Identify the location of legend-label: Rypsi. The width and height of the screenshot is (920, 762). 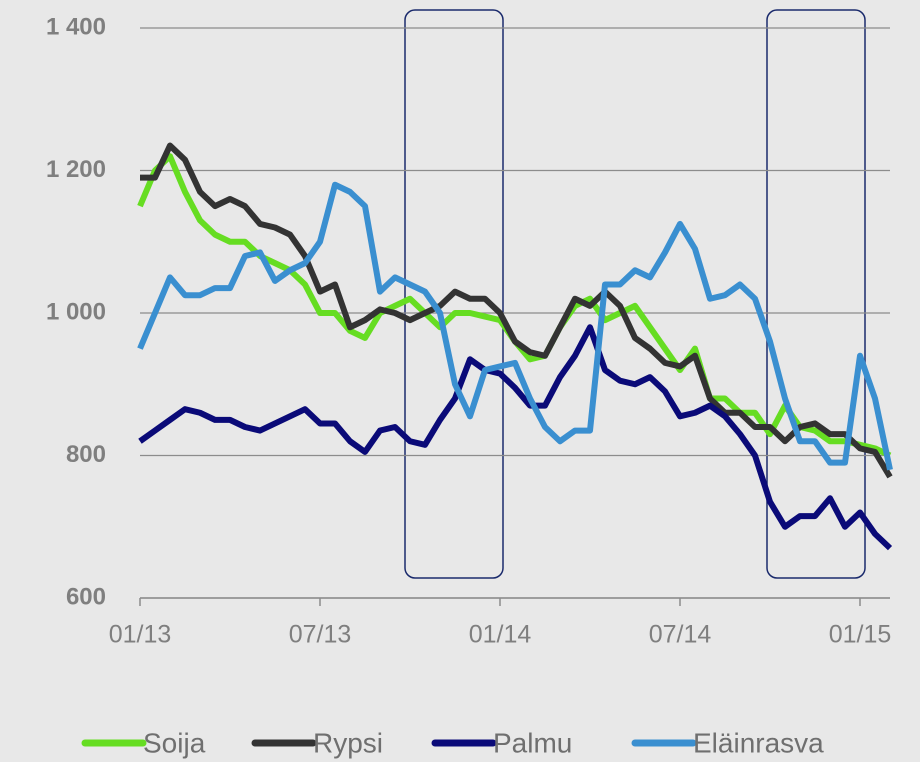
(348, 742).